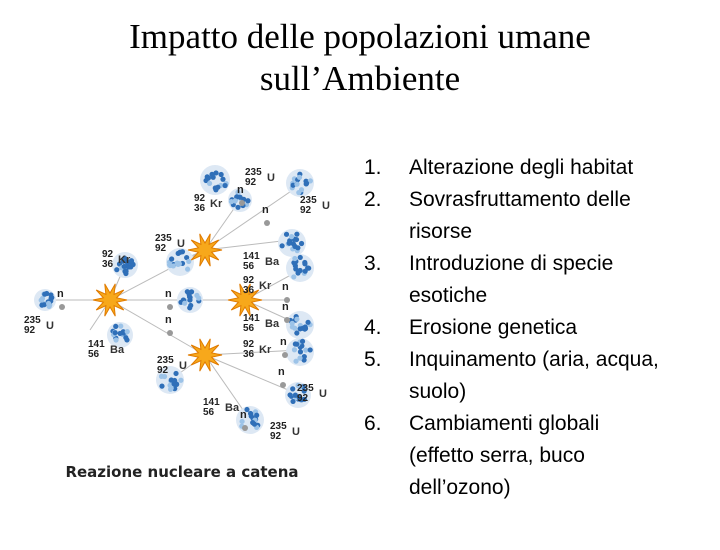 This screenshot has height=550, width=720. I want to click on item-text: Erosione genetica, so click(493, 327).